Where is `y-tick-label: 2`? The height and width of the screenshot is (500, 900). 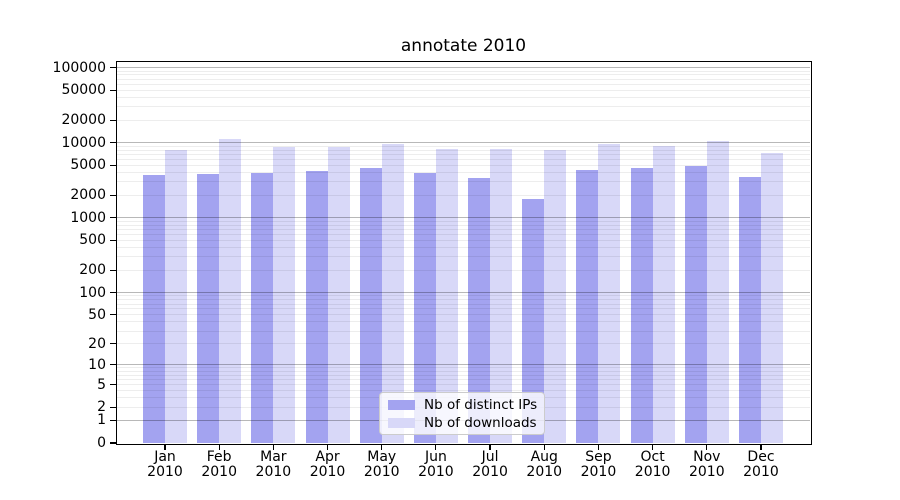 y-tick-label: 2 is located at coordinates (101, 407).